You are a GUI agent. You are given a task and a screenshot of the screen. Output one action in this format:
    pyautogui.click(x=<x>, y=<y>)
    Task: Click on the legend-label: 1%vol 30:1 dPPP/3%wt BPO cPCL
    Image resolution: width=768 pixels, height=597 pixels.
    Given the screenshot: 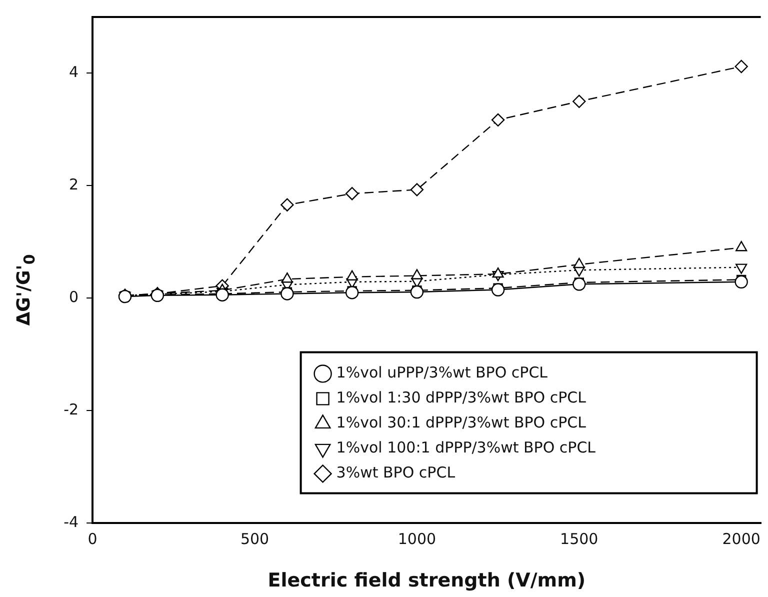 What is the action you would take?
    pyautogui.click(x=461, y=423)
    